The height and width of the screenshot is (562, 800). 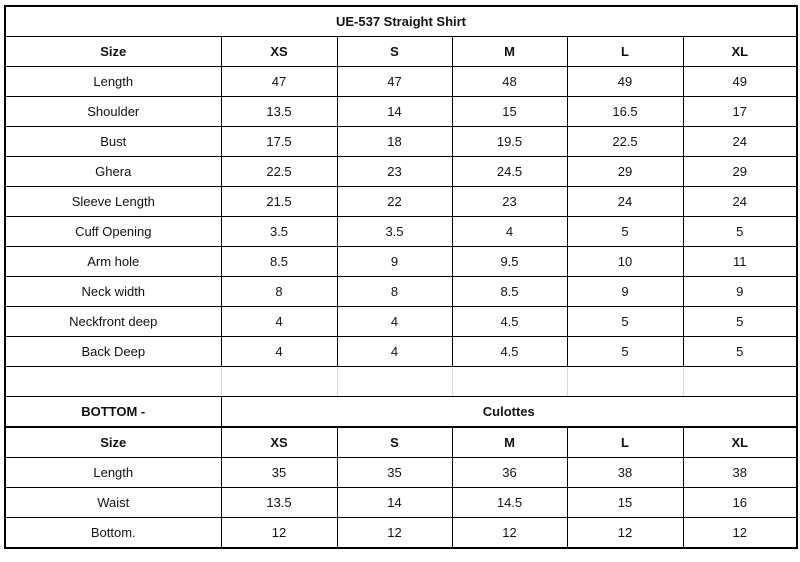 I want to click on cell-value: 38, so click(x=625, y=472).